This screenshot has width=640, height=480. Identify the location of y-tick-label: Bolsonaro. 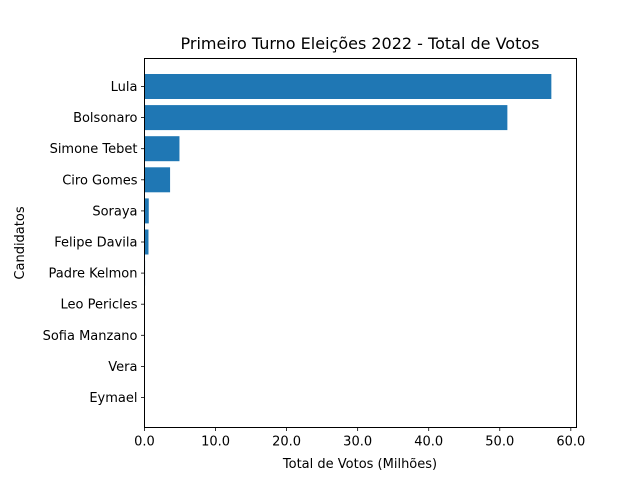
(105, 118).